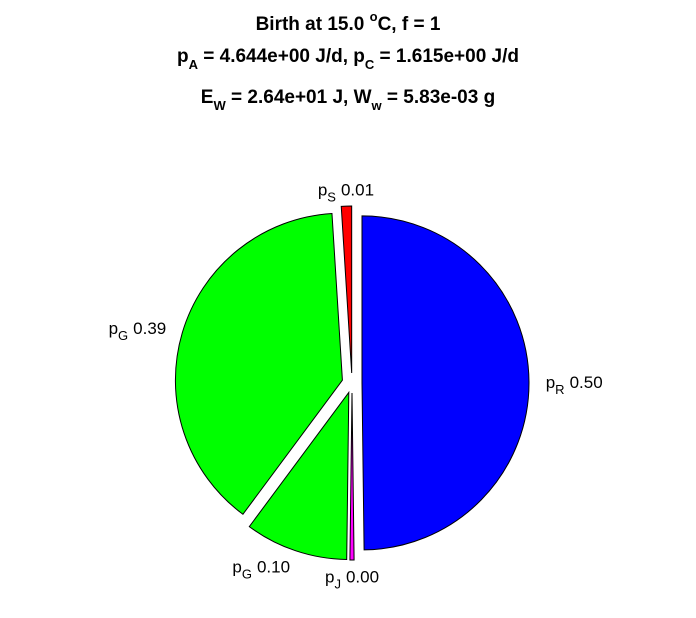  I want to click on label-sub: R, so click(559, 389).